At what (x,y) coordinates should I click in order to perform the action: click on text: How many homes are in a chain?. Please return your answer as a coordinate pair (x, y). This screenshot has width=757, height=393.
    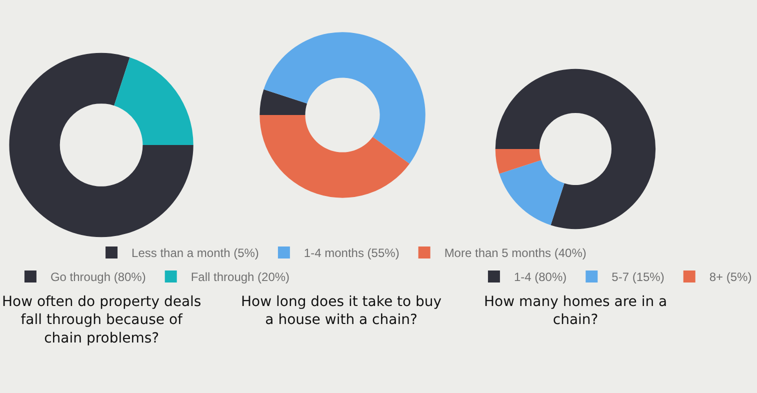
    Looking at the image, I should click on (576, 311).